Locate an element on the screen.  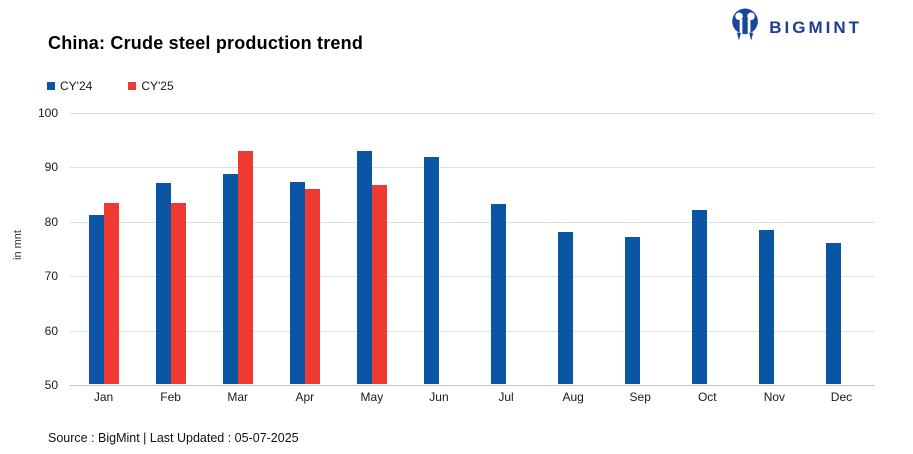
y-tick-label: 50 is located at coordinates (51, 385).